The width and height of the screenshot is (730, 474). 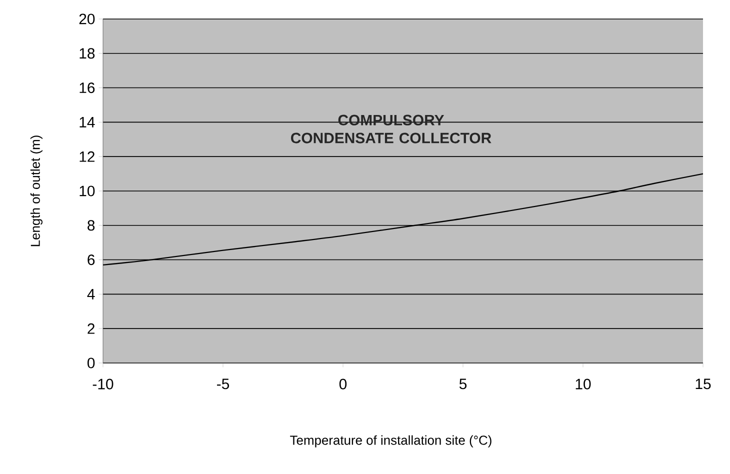 What do you see at coordinates (91, 225) in the screenshot?
I see `y-tick-label: 8` at bounding box center [91, 225].